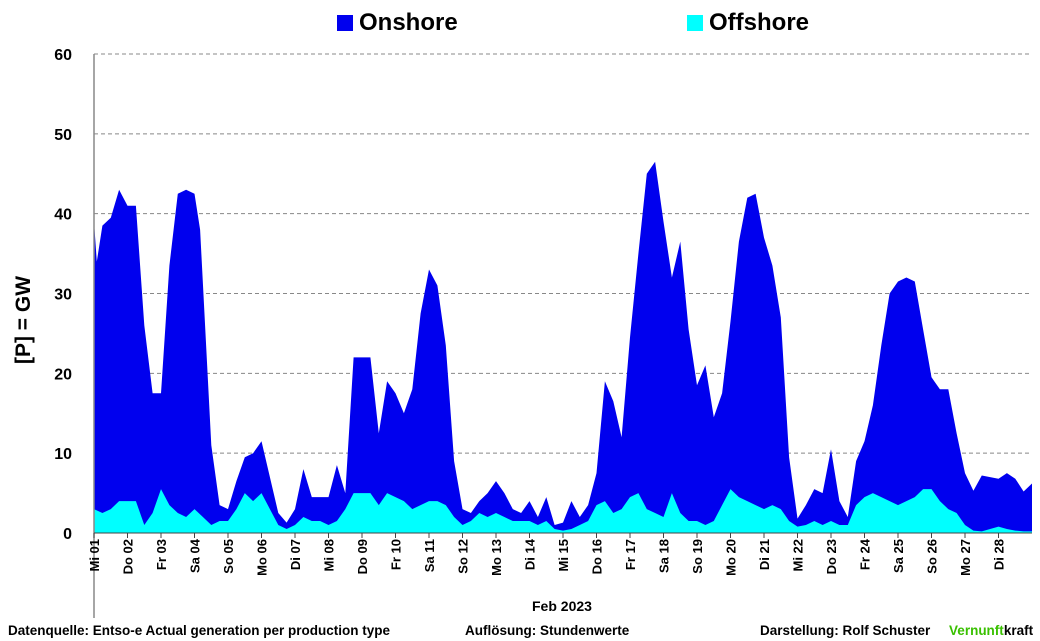  What do you see at coordinates (664, 556) in the screenshot?
I see `x-tick-label-18: Sa 18` at bounding box center [664, 556].